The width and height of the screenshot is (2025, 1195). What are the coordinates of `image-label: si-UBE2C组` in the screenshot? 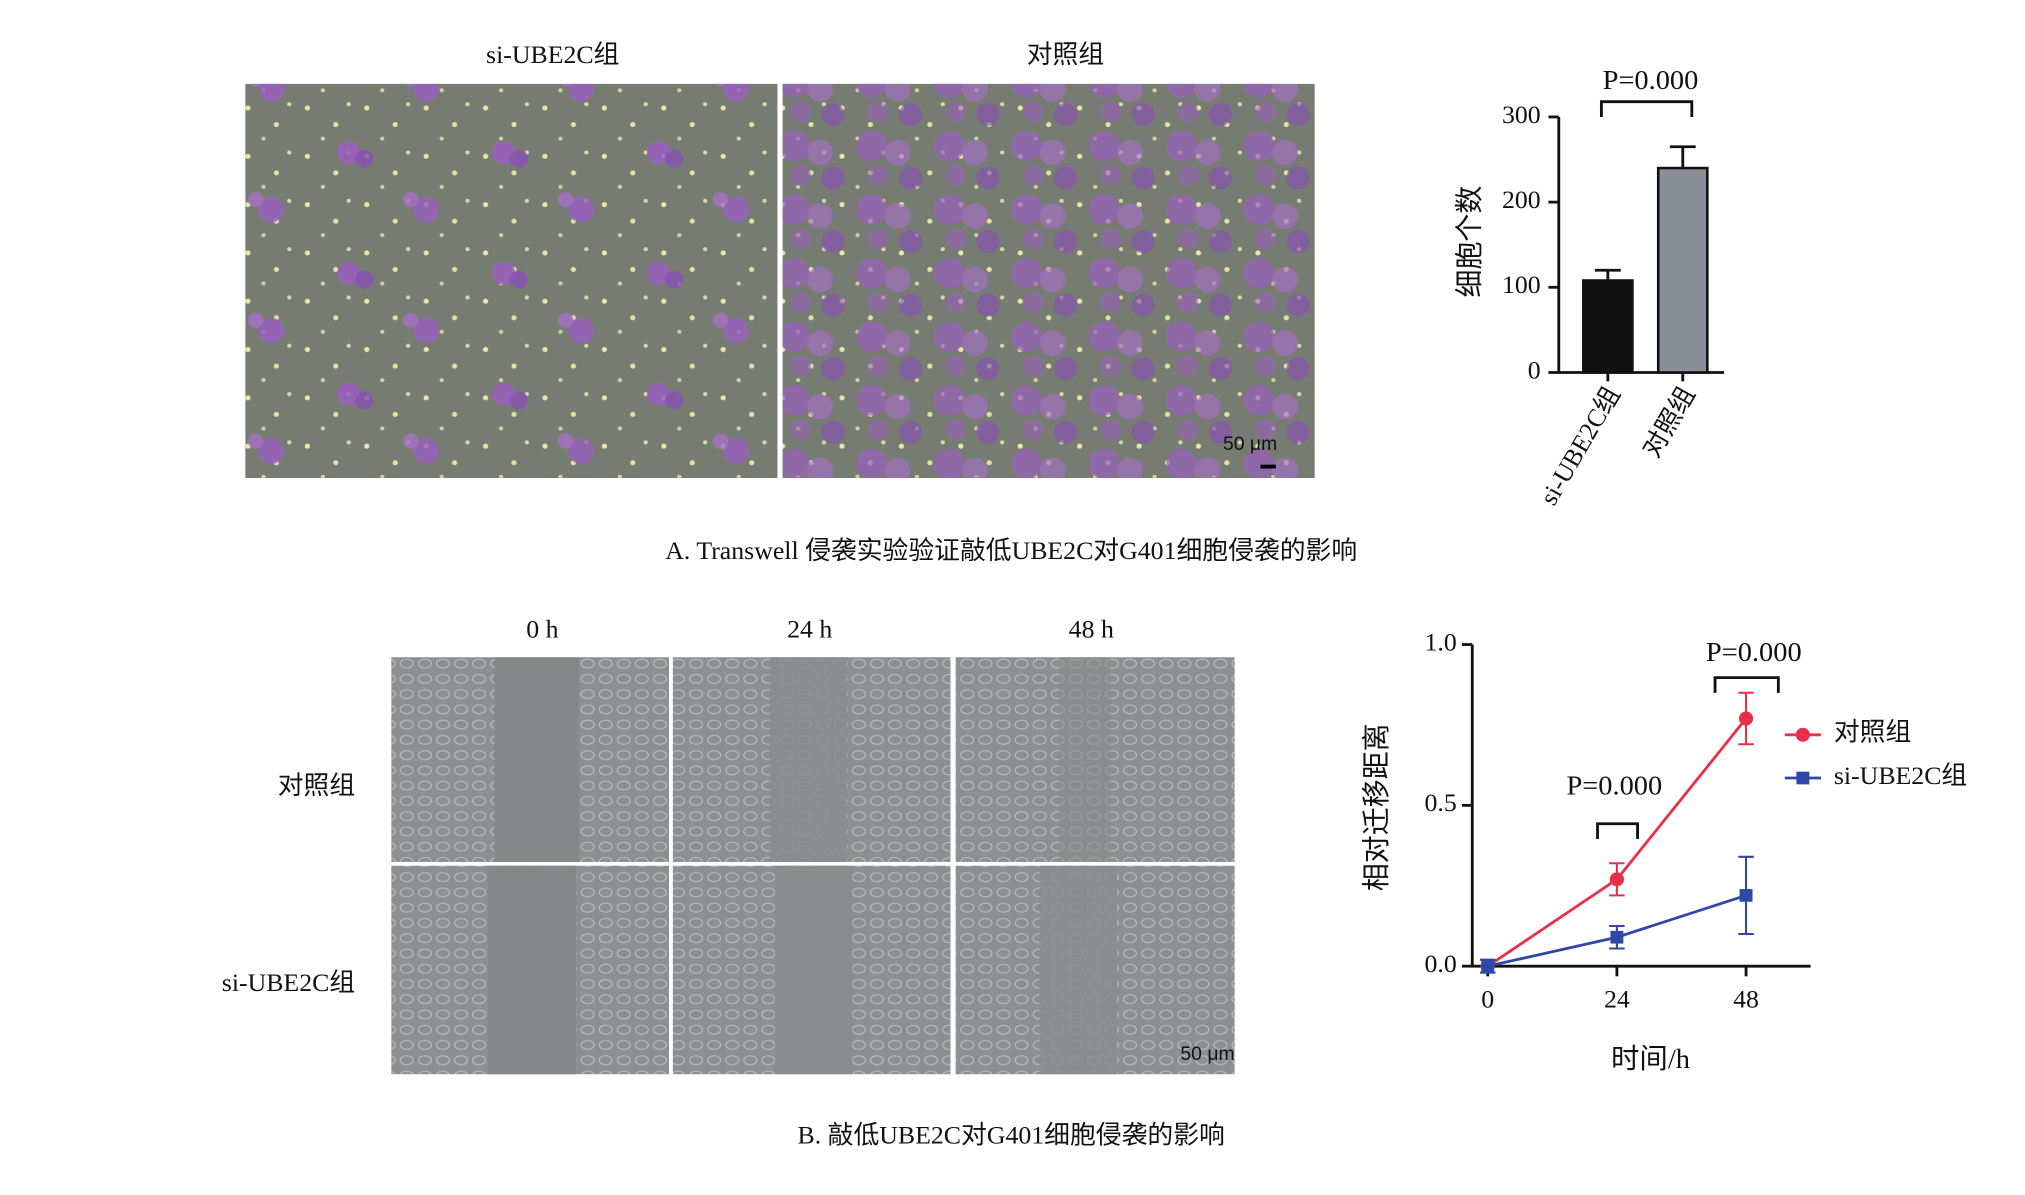 It's located at (552, 54).